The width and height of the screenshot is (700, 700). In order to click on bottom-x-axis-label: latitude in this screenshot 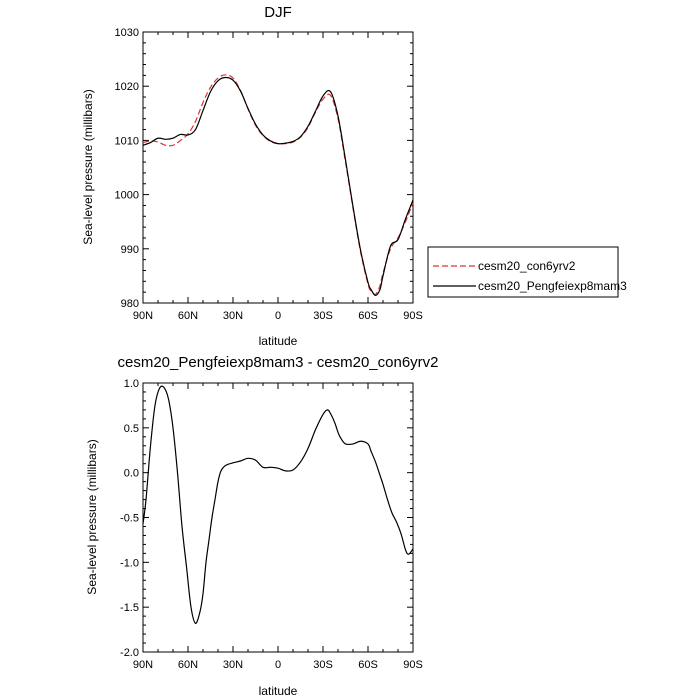, I will do `click(278, 691)`.